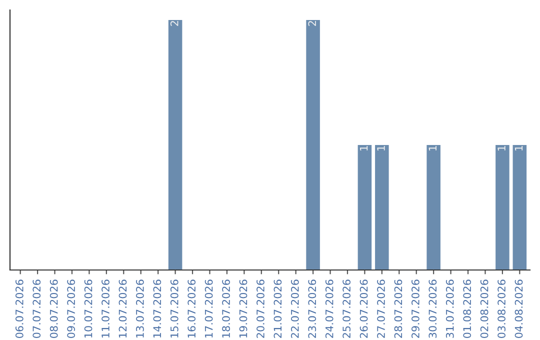 The width and height of the screenshot is (540, 340). Describe the element at coordinates (484, 309) in the screenshot. I see `x-tick-label: 02.08.2026` at that location.